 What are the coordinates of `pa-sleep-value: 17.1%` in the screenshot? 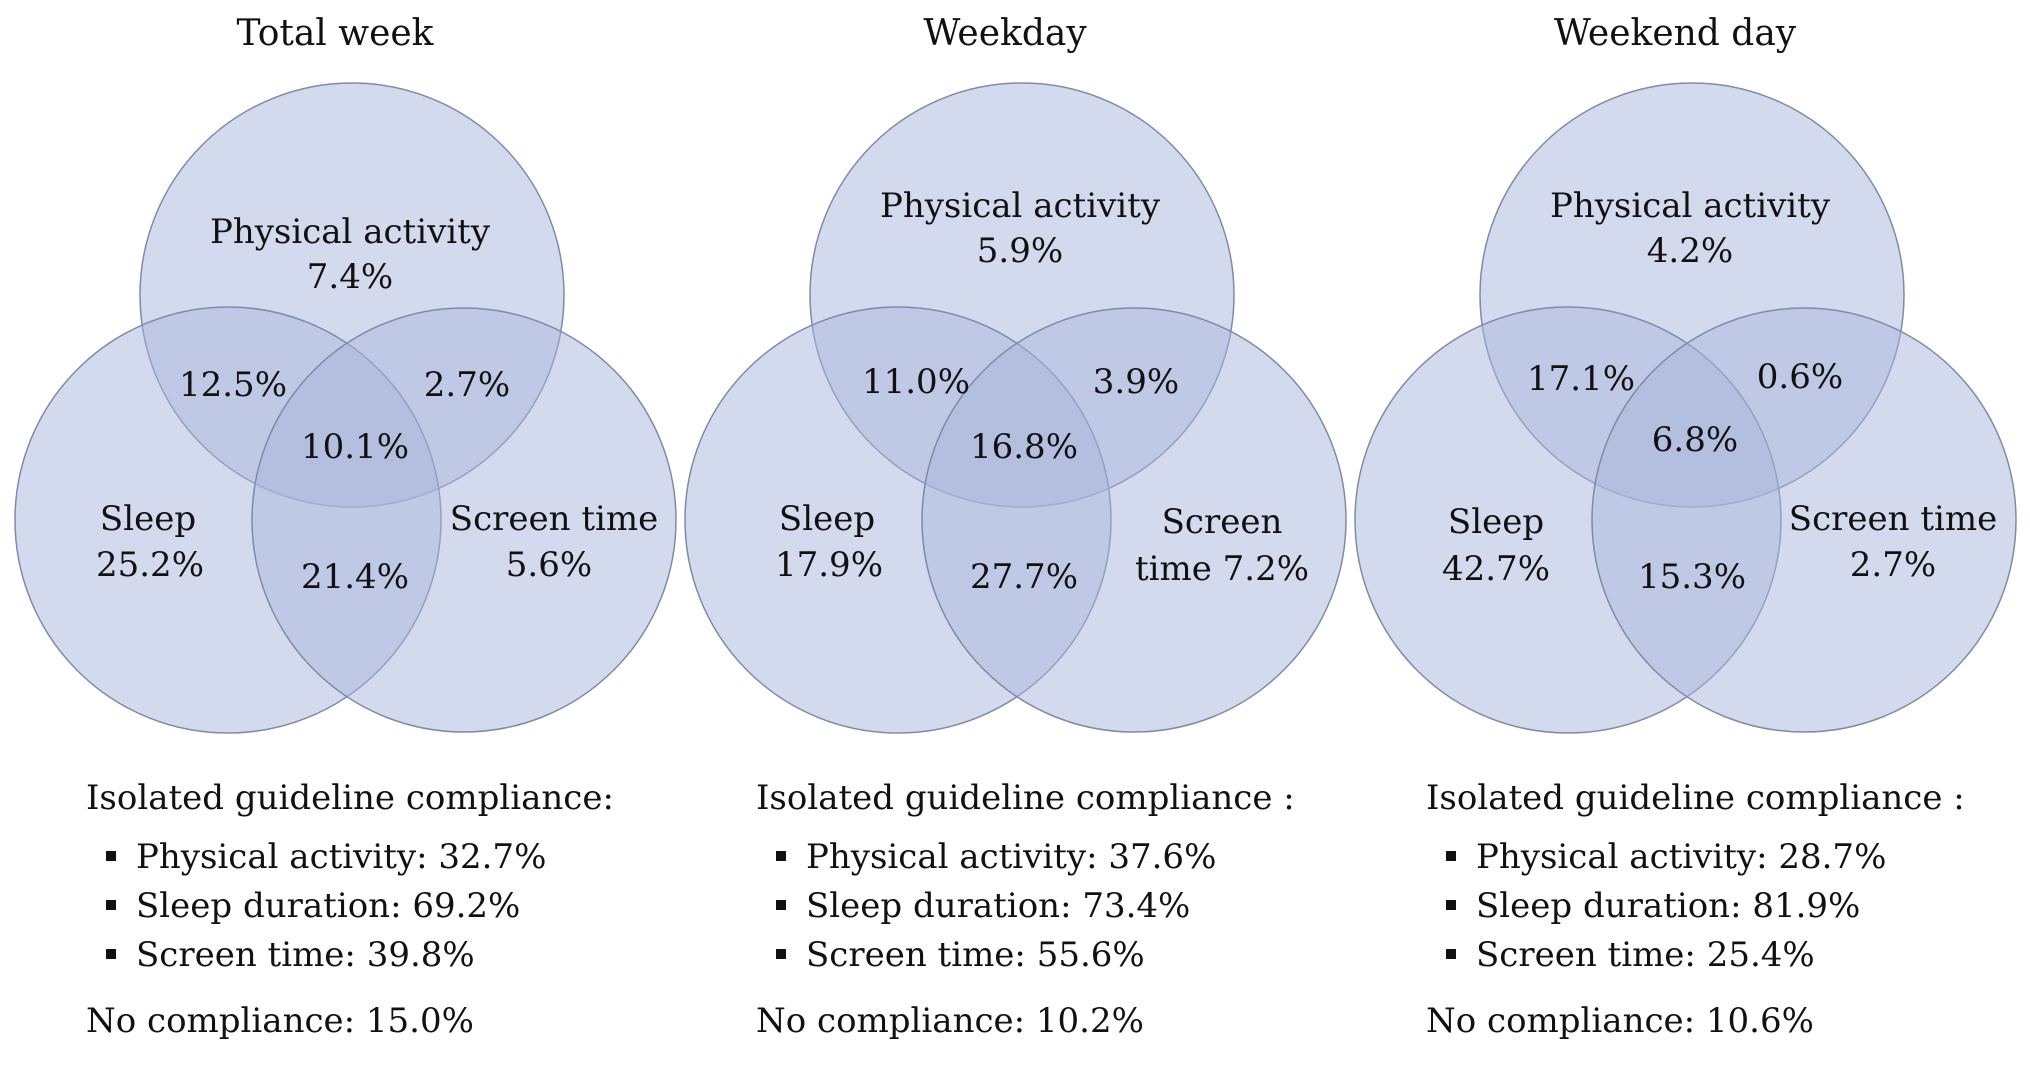 It's located at (1581, 379).